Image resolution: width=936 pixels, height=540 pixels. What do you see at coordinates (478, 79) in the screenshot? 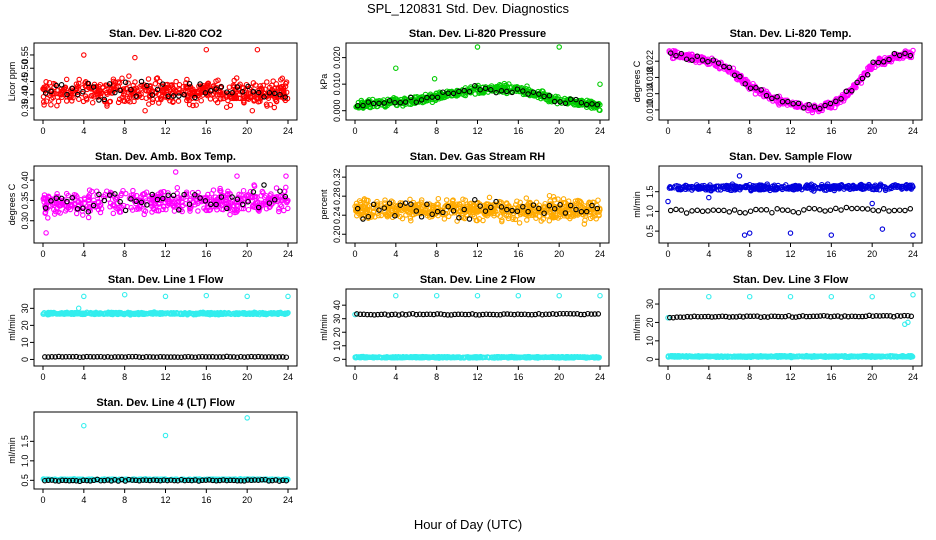
I see `panel-2-points` at bounding box center [478, 79].